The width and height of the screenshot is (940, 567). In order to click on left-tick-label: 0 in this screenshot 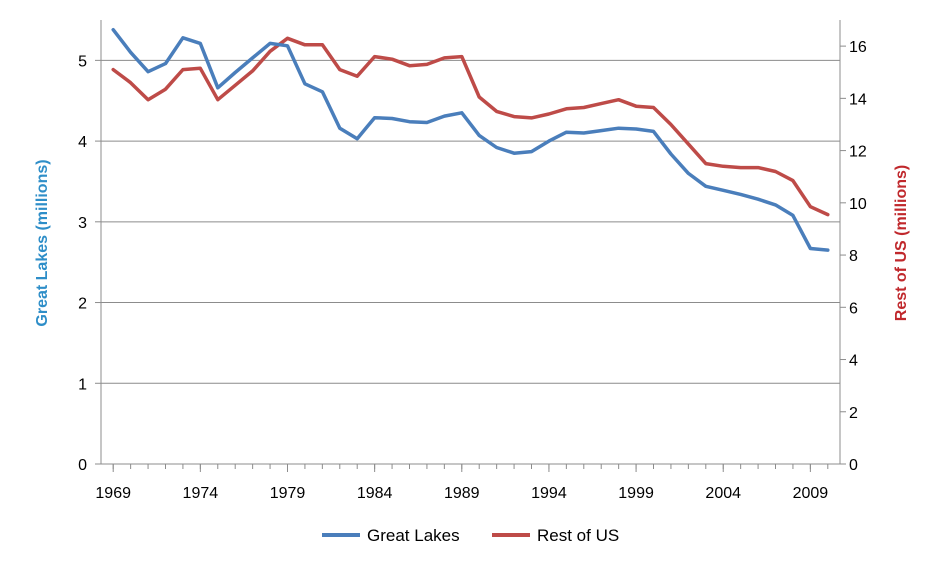, I will do `click(82, 465)`.